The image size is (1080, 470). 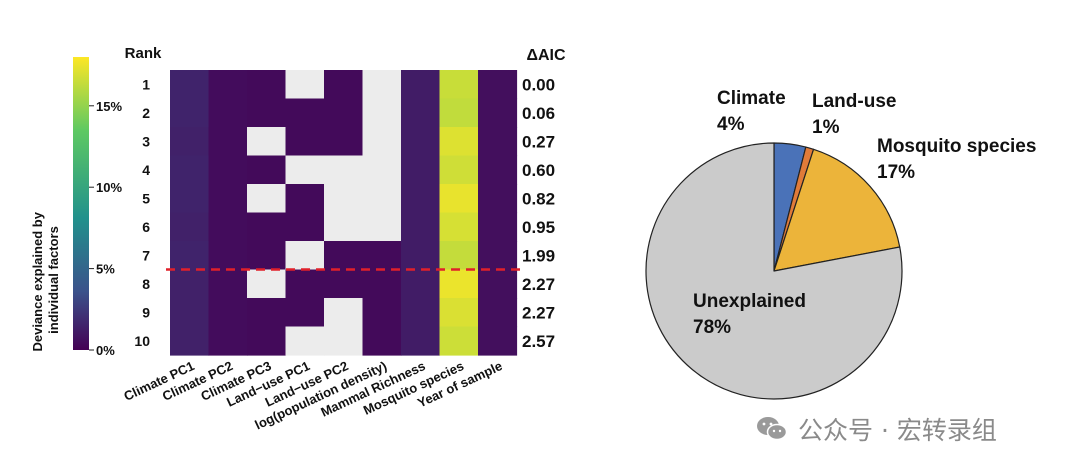 What do you see at coordinates (81, 203) in the screenshot?
I see `colorbar-gradient` at bounding box center [81, 203].